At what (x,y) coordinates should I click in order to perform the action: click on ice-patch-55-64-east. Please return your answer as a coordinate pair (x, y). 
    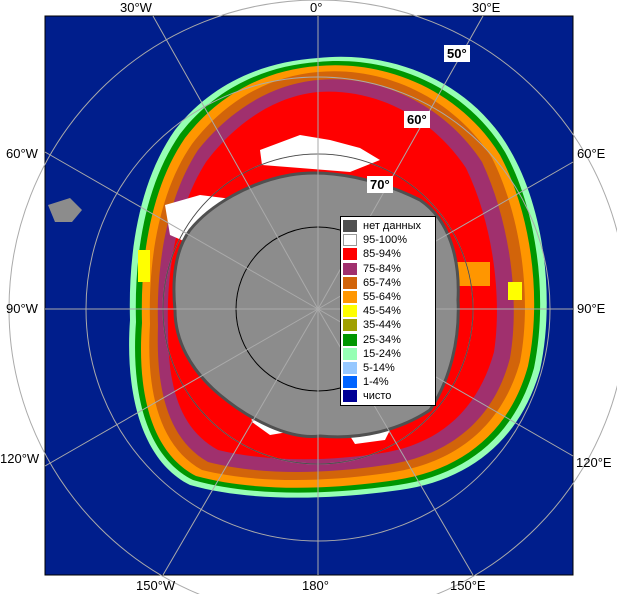
    Looking at the image, I should click on (472, 274).